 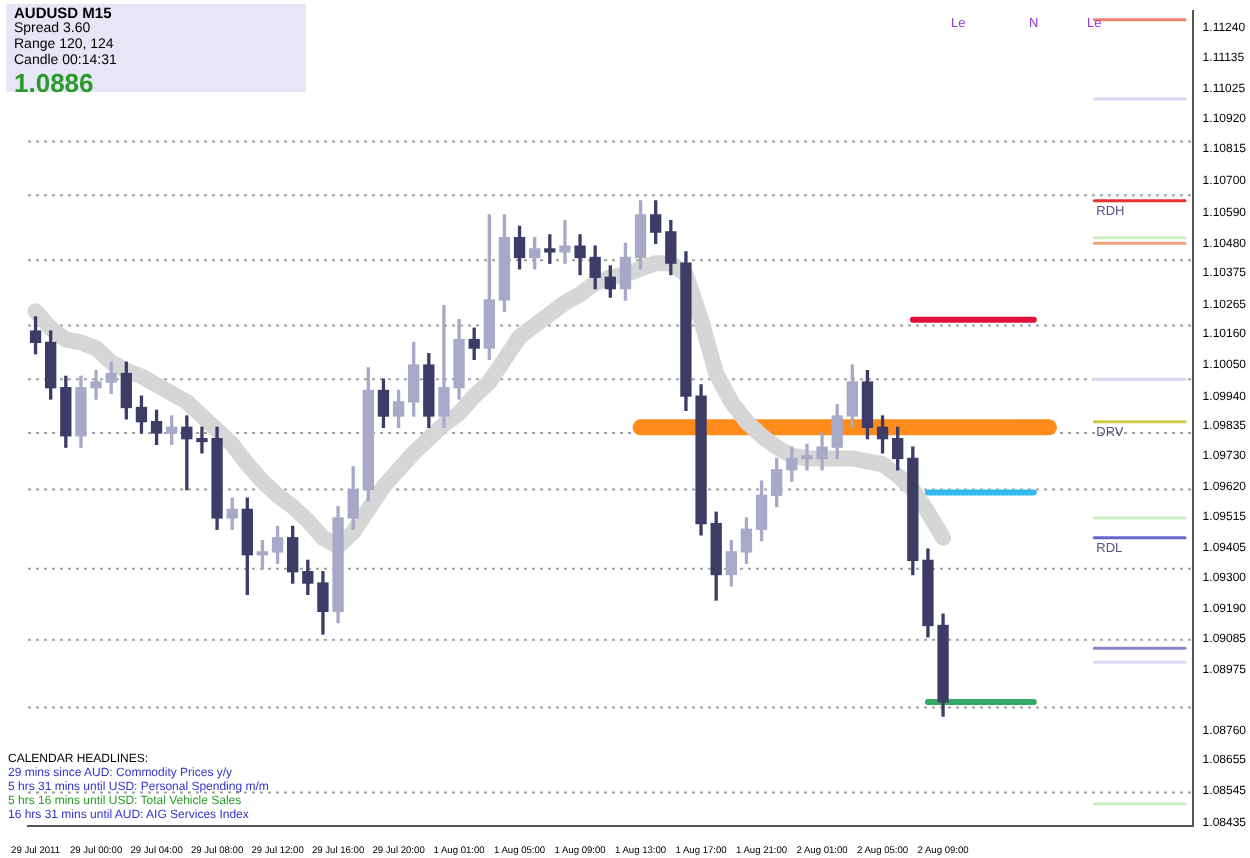 I want to click on annotation: 1.0886, so click(x=55, y=83).